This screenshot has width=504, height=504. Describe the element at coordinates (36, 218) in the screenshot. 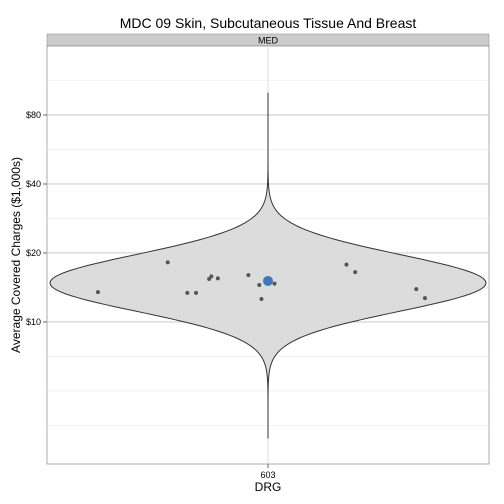

I see `y-axis: $10 $20 $40 $80` at that location.